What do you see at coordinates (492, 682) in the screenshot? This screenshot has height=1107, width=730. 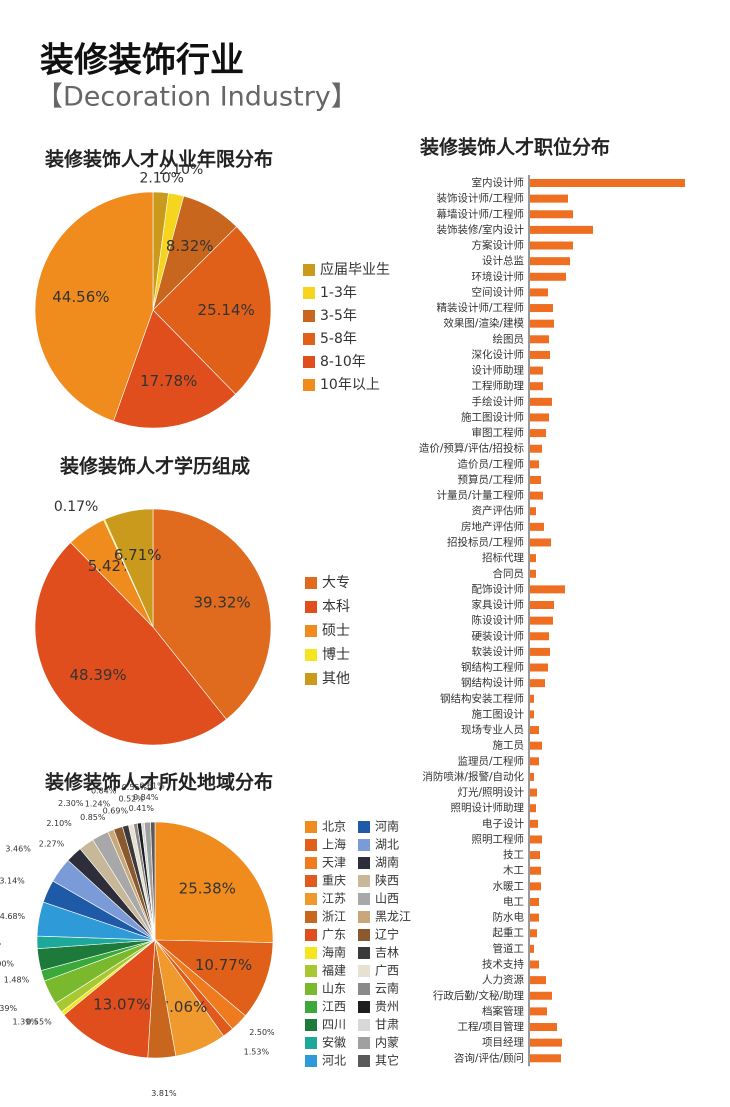 I see `y-tick-label: 钢结构设计师` at bounding box center [492, 682].